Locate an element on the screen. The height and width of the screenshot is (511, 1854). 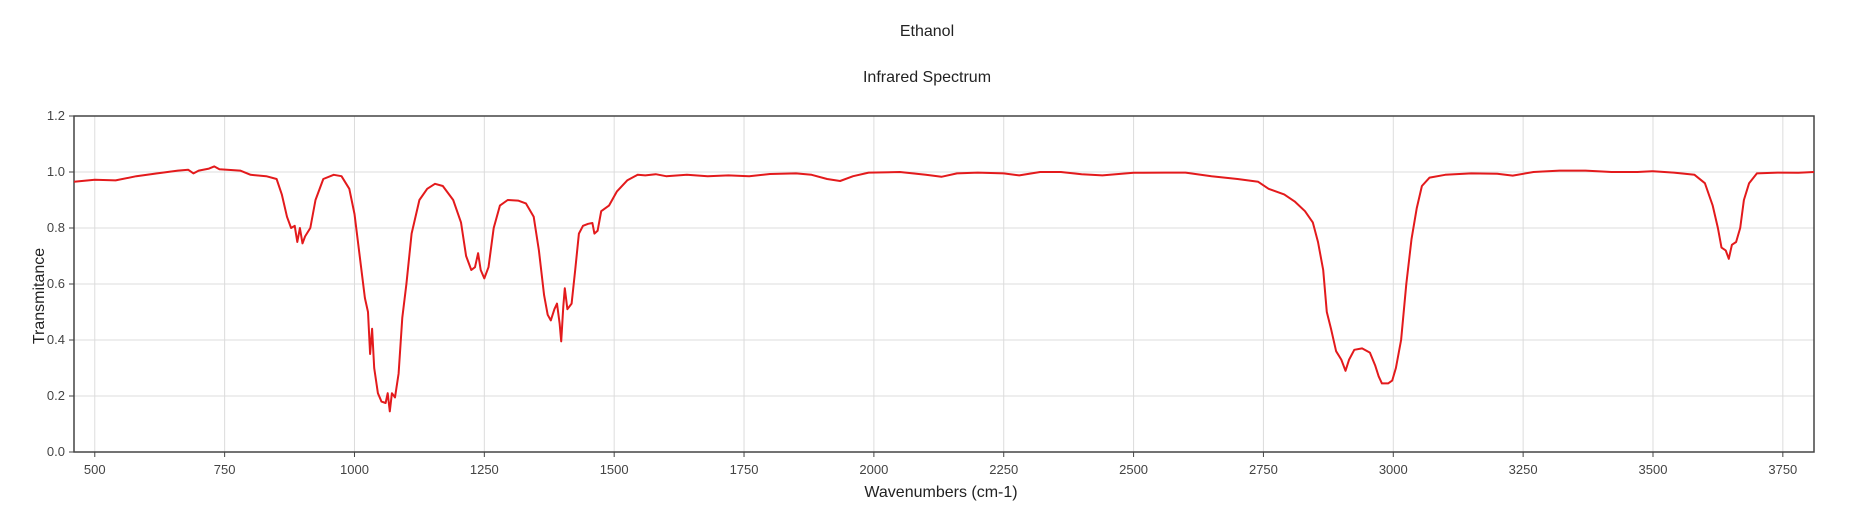
x-tick-label: 2250 is located at coordinates (1003, 469).